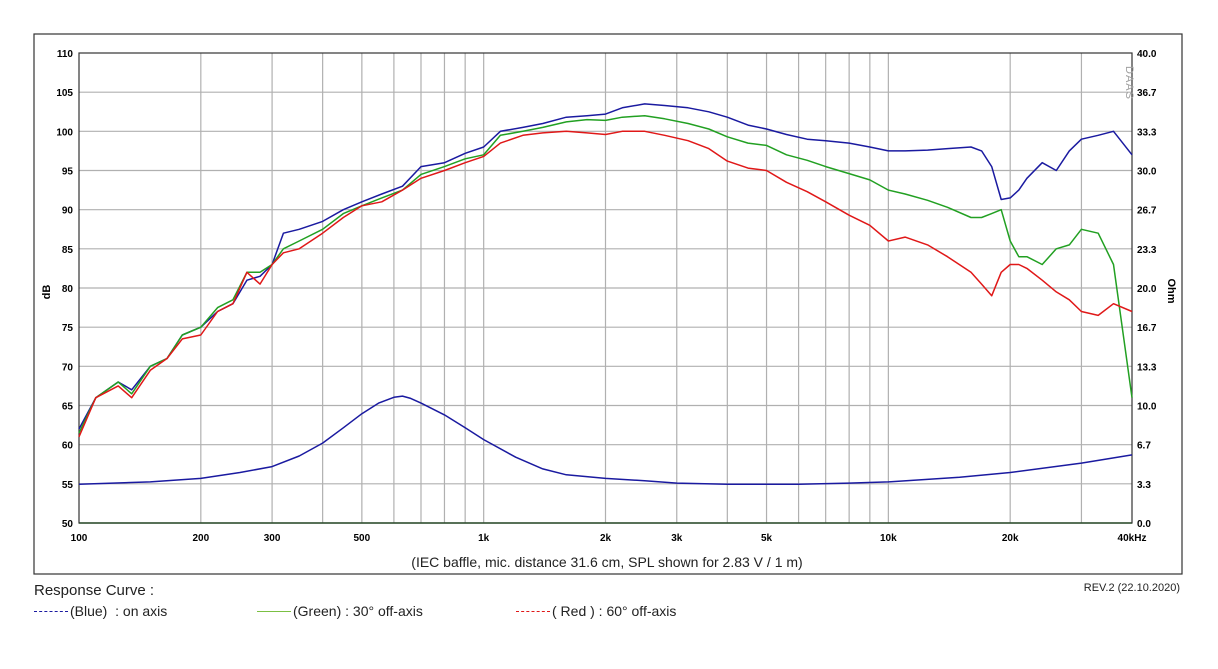 This screenshot has width=1218, height=669. What do you see at coordinates (200, 538) in the screenshot?
I see `x-tick-label: 200` at bounding box center [200, 538].